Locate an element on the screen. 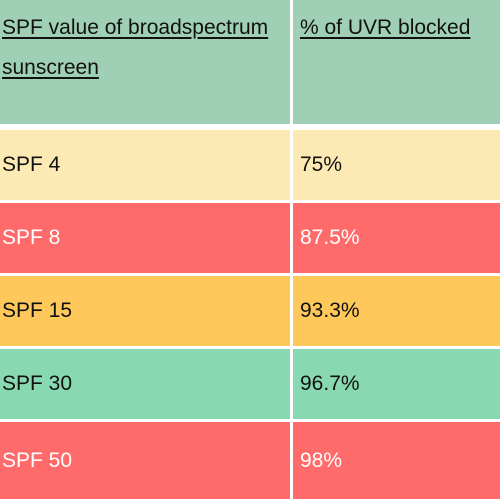  table-cell: SPF 4 is located at coordinates (145, 165).